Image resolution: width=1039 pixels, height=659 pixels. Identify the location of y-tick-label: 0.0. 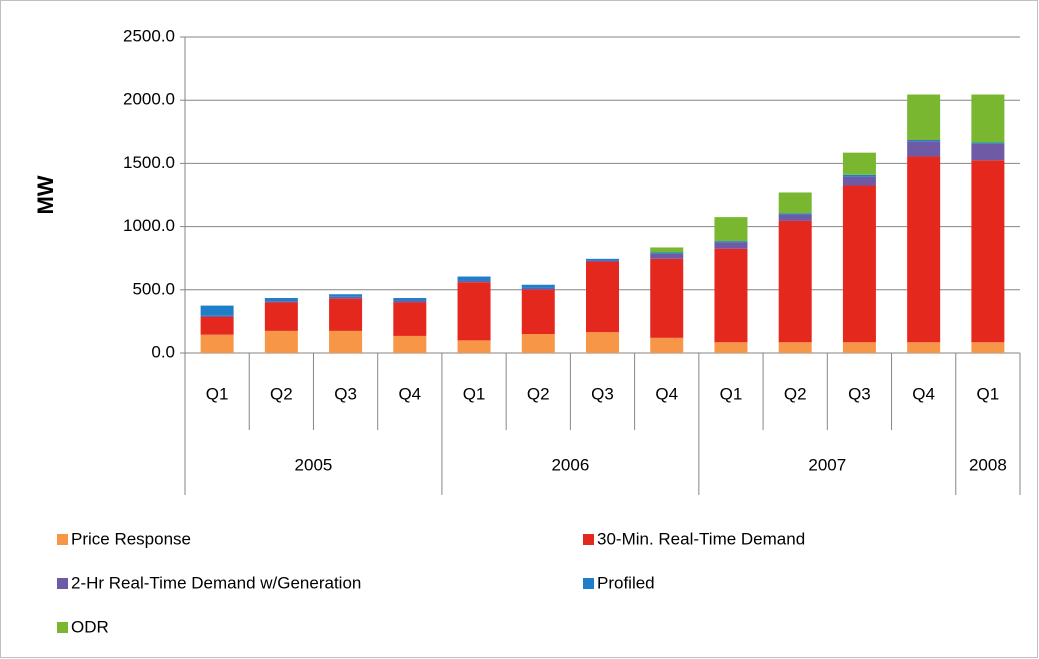
(163, 351).